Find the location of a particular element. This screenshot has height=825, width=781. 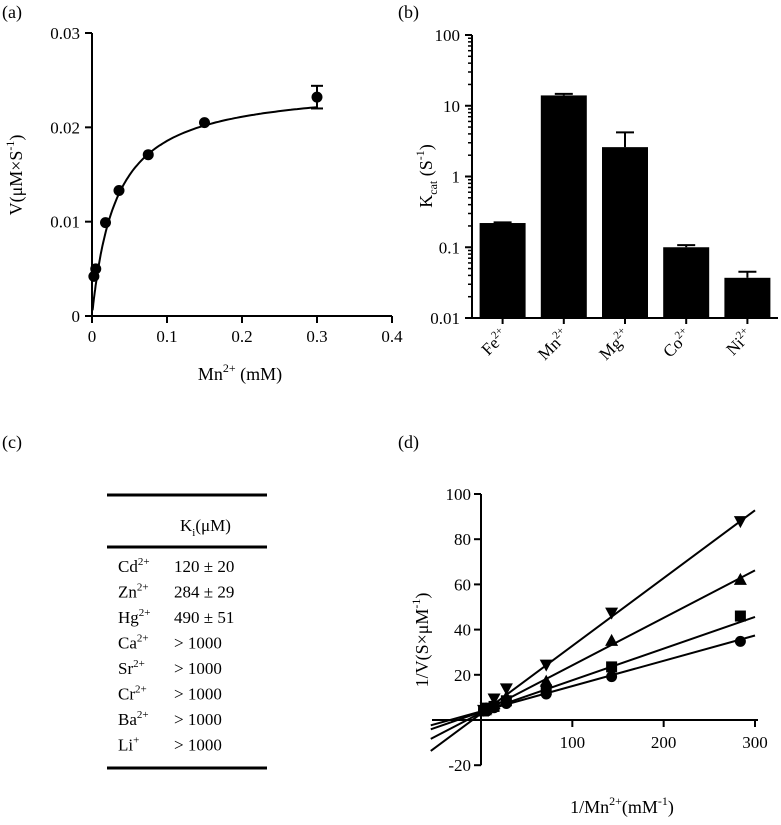

panel-a-x-tick-label: 0.2 is located at coordinates (241, 336).